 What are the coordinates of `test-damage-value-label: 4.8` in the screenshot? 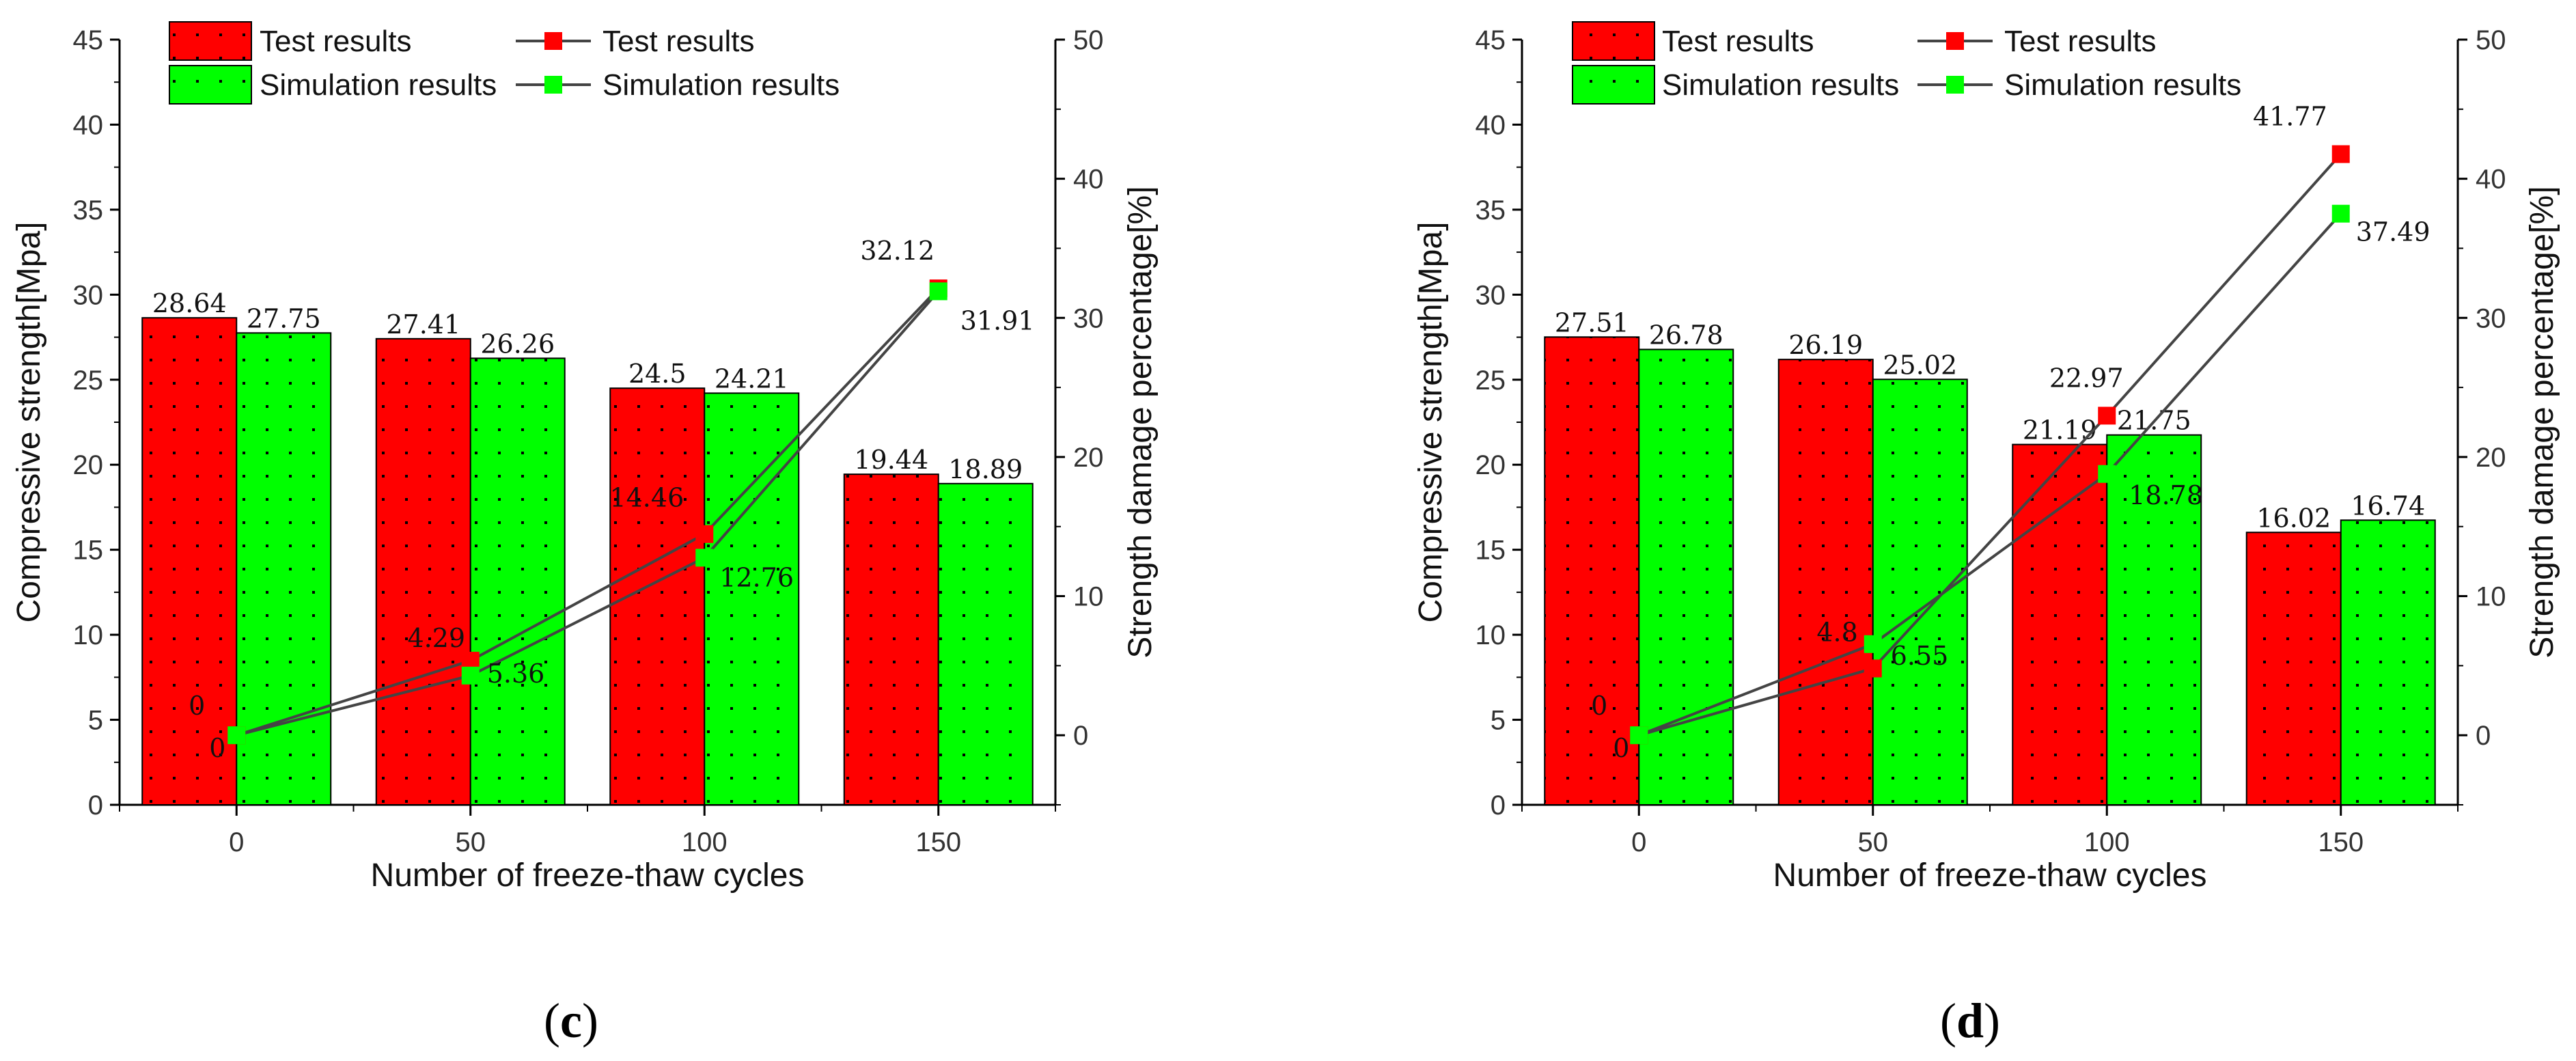 It's located at (1837, 632).